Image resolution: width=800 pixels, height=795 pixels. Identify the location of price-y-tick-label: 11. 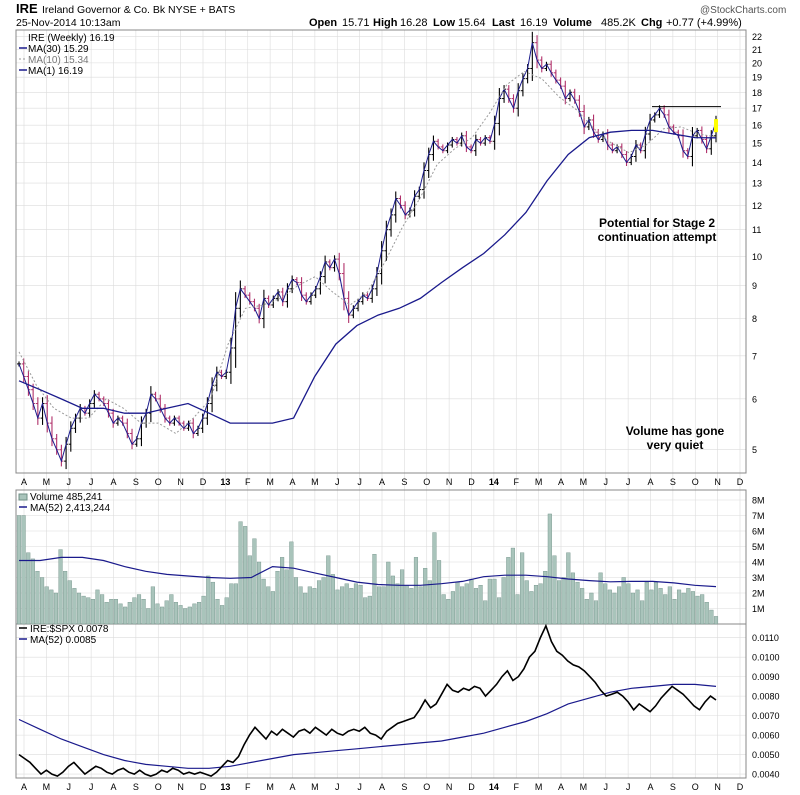
(756, 230).